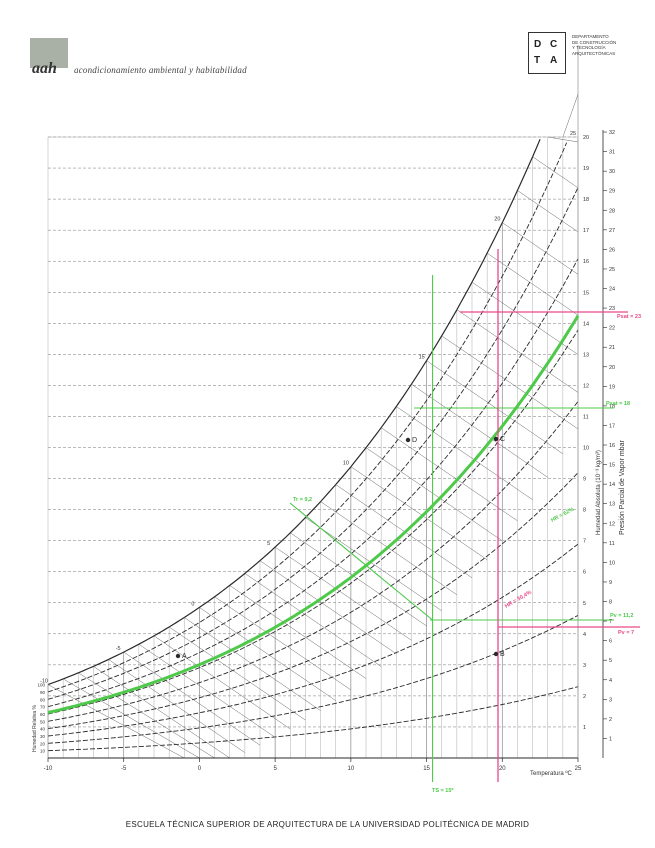 Image resolution: width=655 pixels, height=848 pixels. I want to click on y2-tick-label: 13, so click(612, 505).